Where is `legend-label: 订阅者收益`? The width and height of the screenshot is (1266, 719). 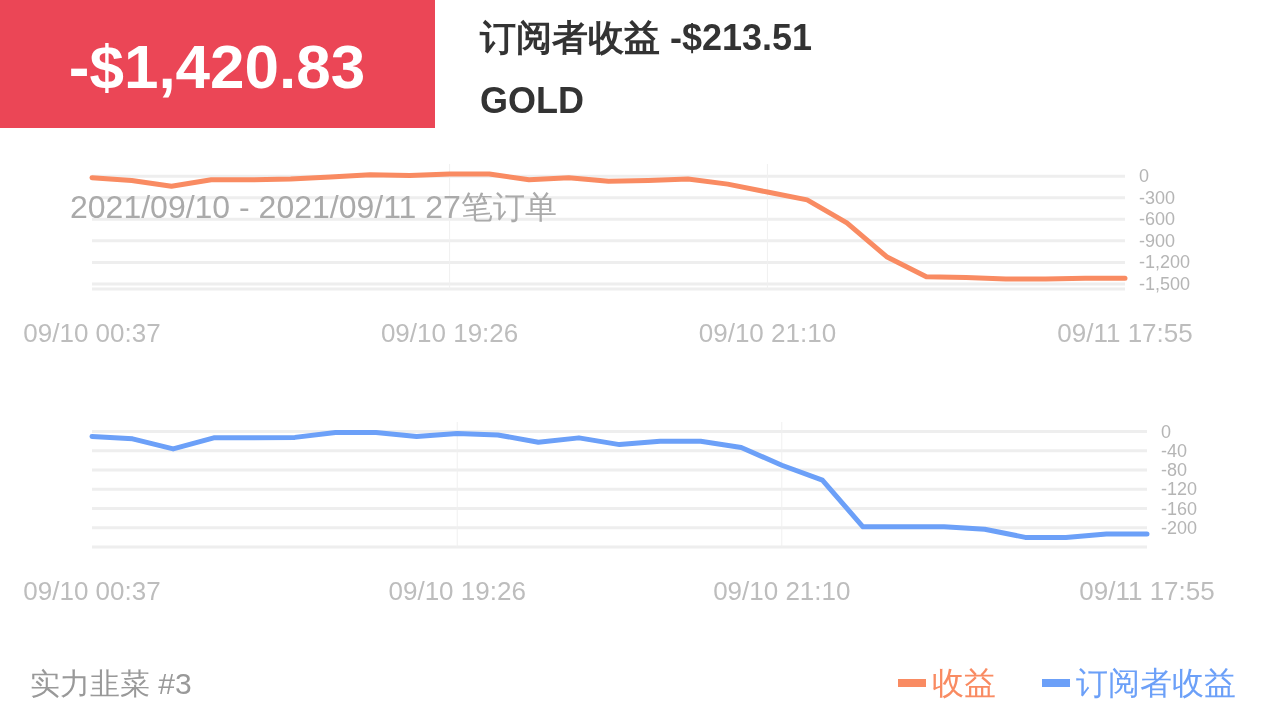
legend-label: 订阅者收益 is located at coordinates (1156, 683).